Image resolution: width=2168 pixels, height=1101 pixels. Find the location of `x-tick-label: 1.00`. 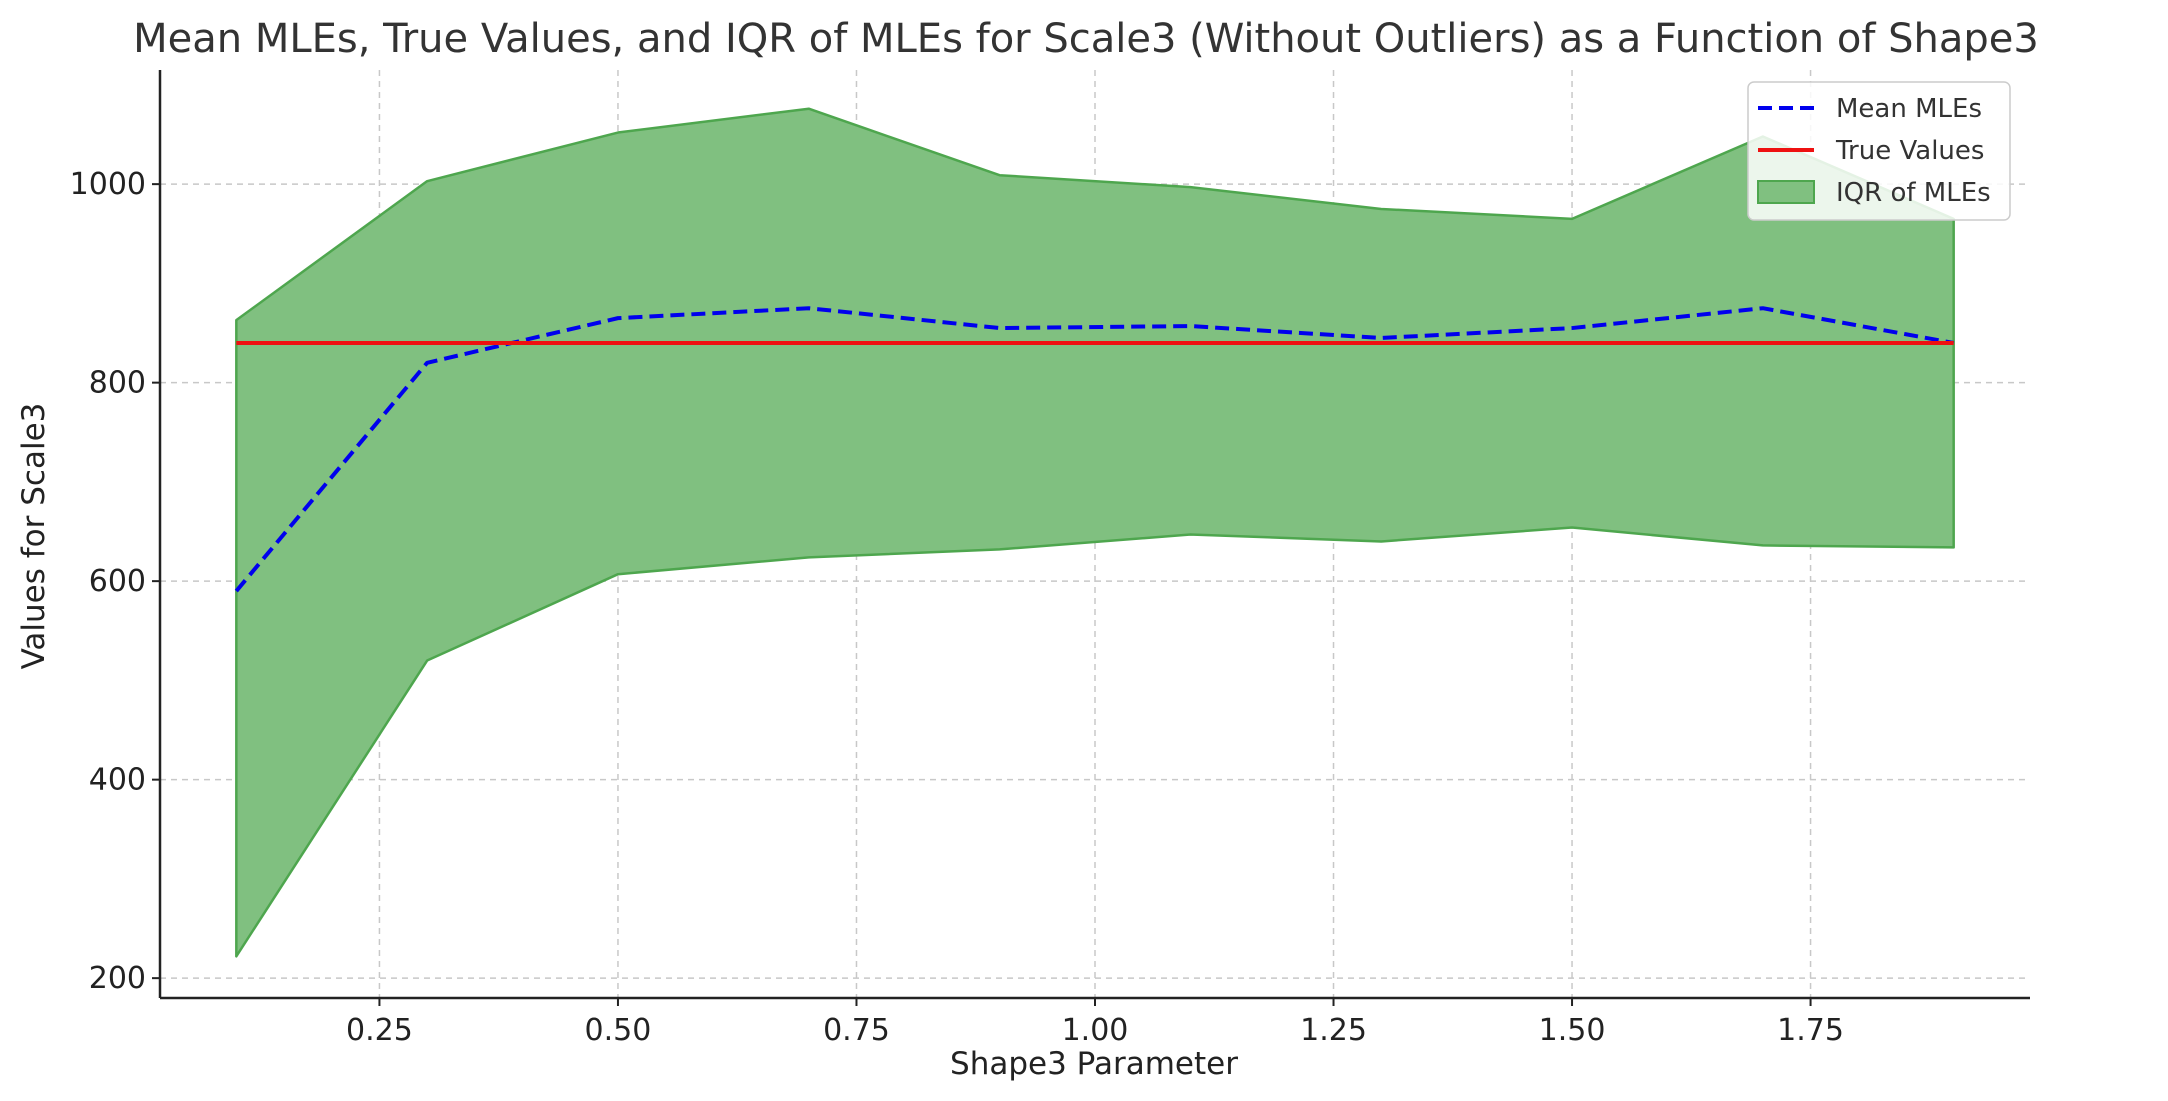

x-tick-label: 1.00 is located at coordinates (1095, 1030).